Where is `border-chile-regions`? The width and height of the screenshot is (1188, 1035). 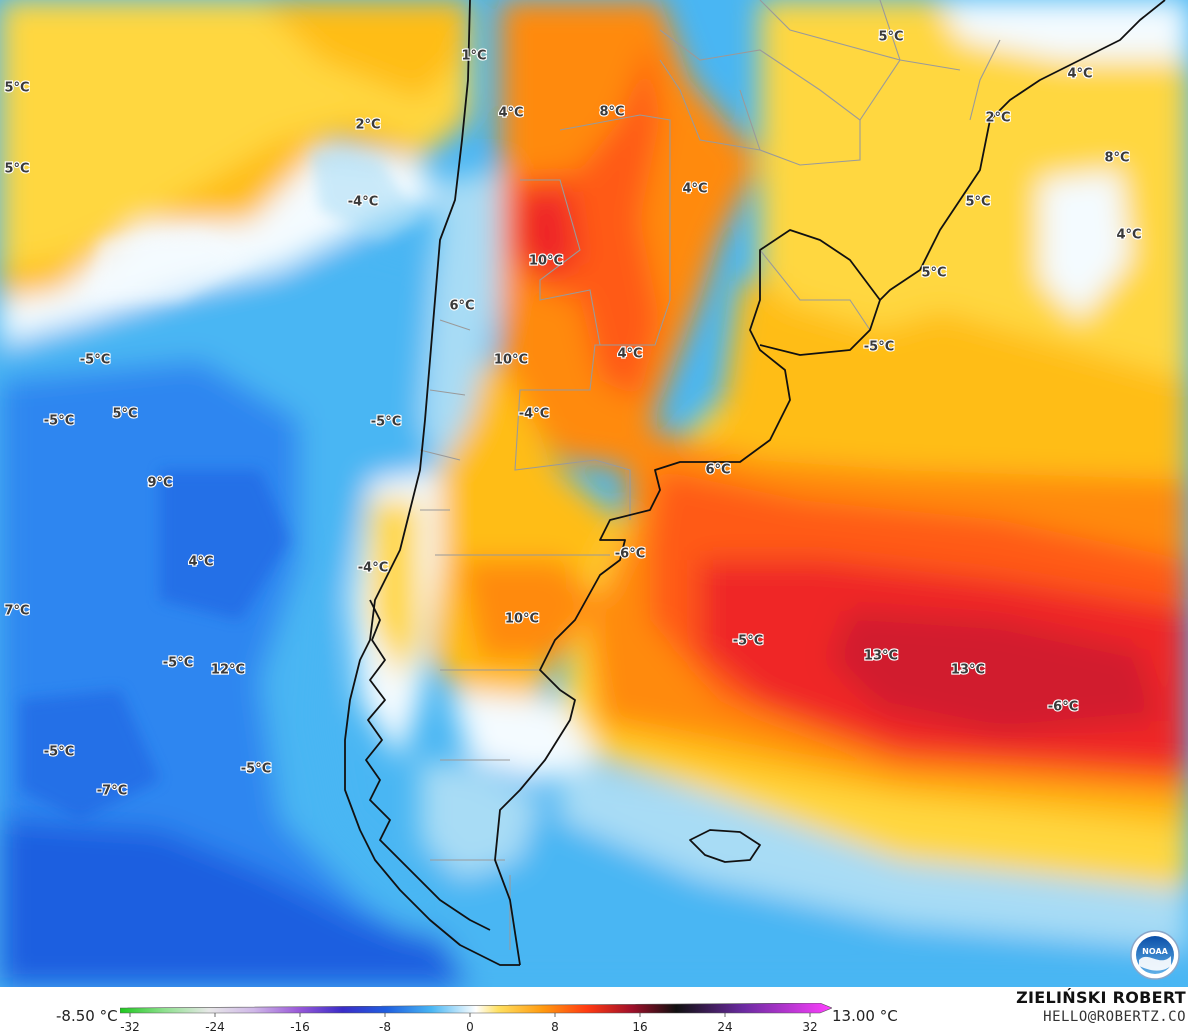 border-chile-regions is located at coordinates (445, 415).